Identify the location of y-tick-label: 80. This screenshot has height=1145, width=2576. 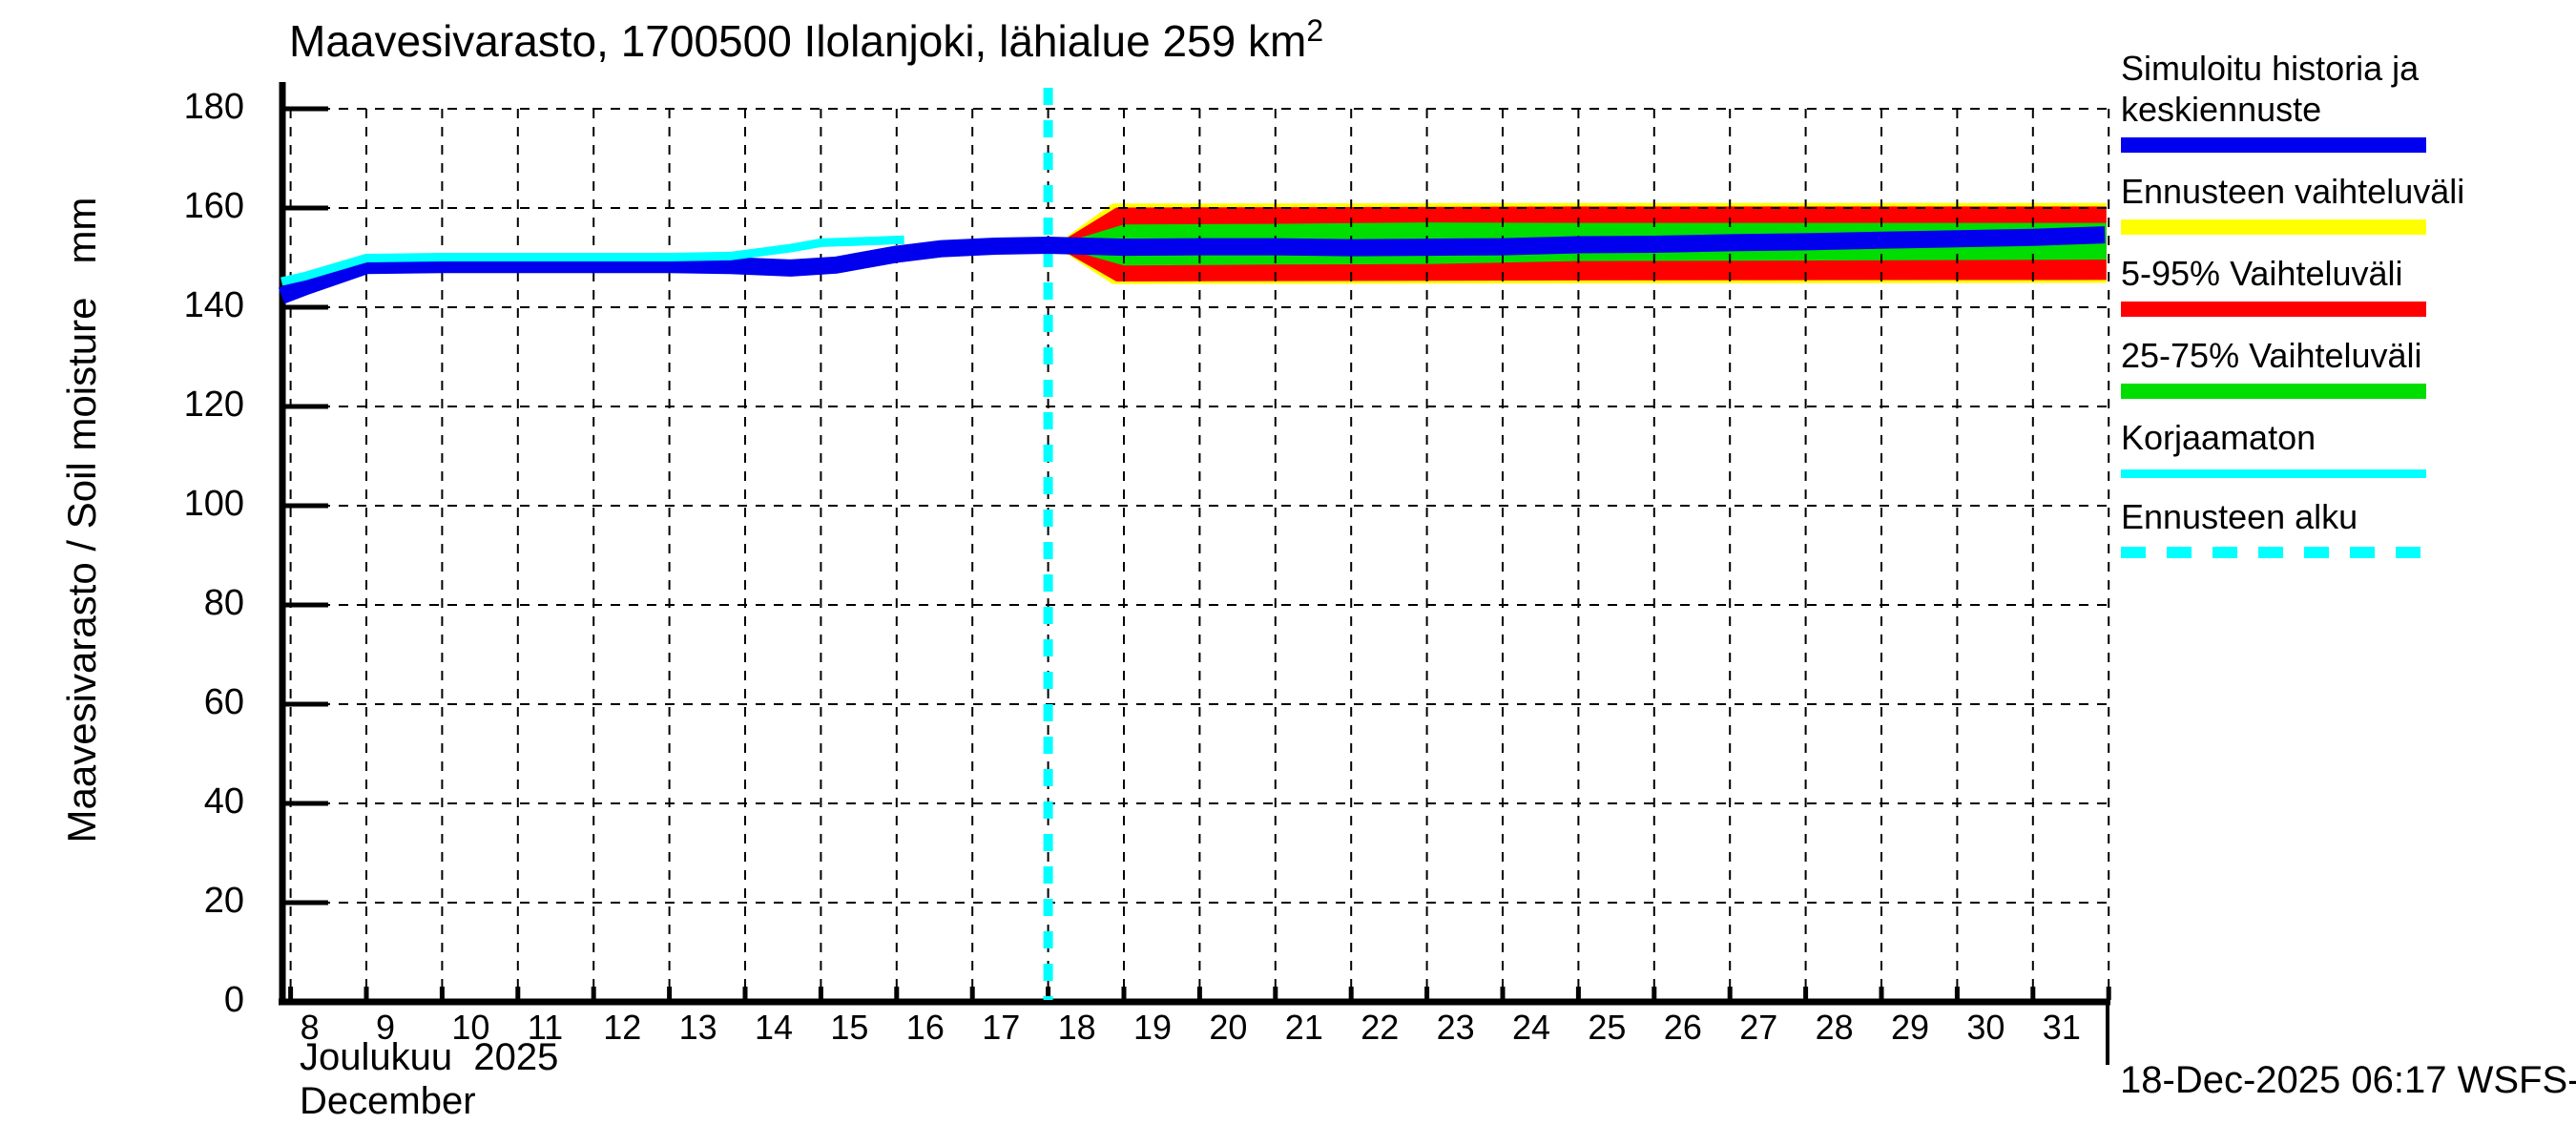
(223, 603).